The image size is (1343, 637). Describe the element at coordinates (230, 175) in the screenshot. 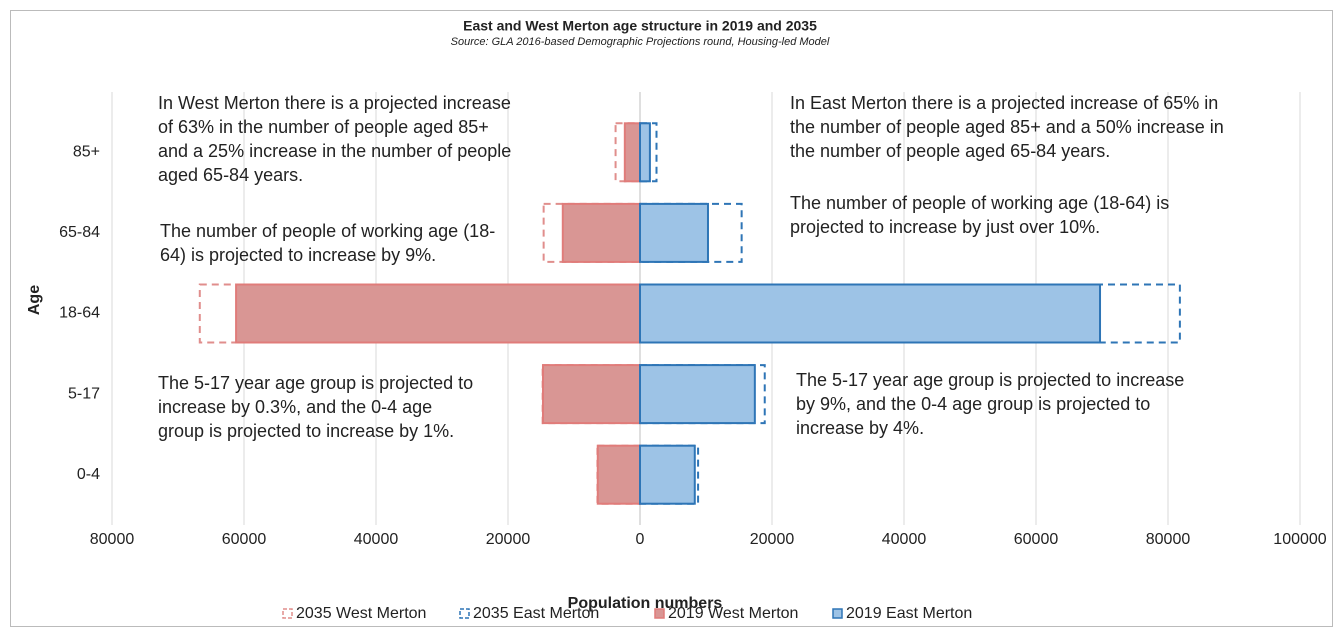

I see `annotation: aged 65-84 years.` at that location.